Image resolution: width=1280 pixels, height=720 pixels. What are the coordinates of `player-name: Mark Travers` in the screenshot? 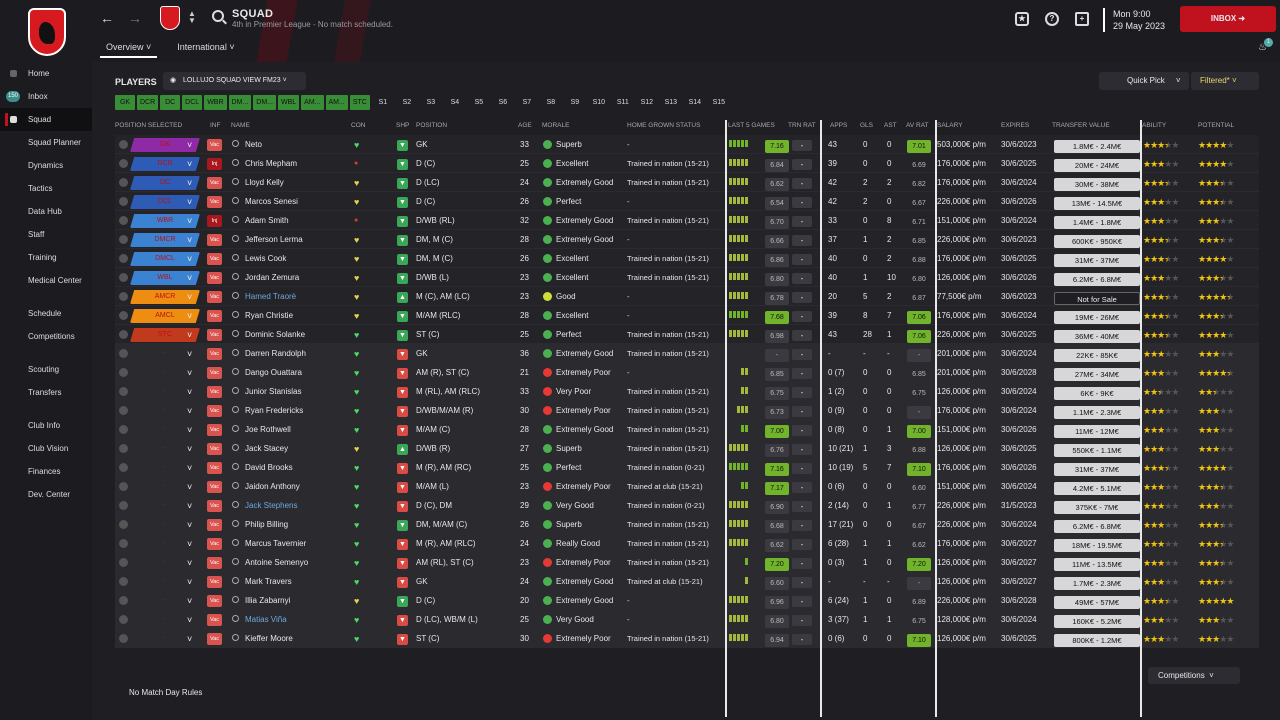 It's located at (268, 581).